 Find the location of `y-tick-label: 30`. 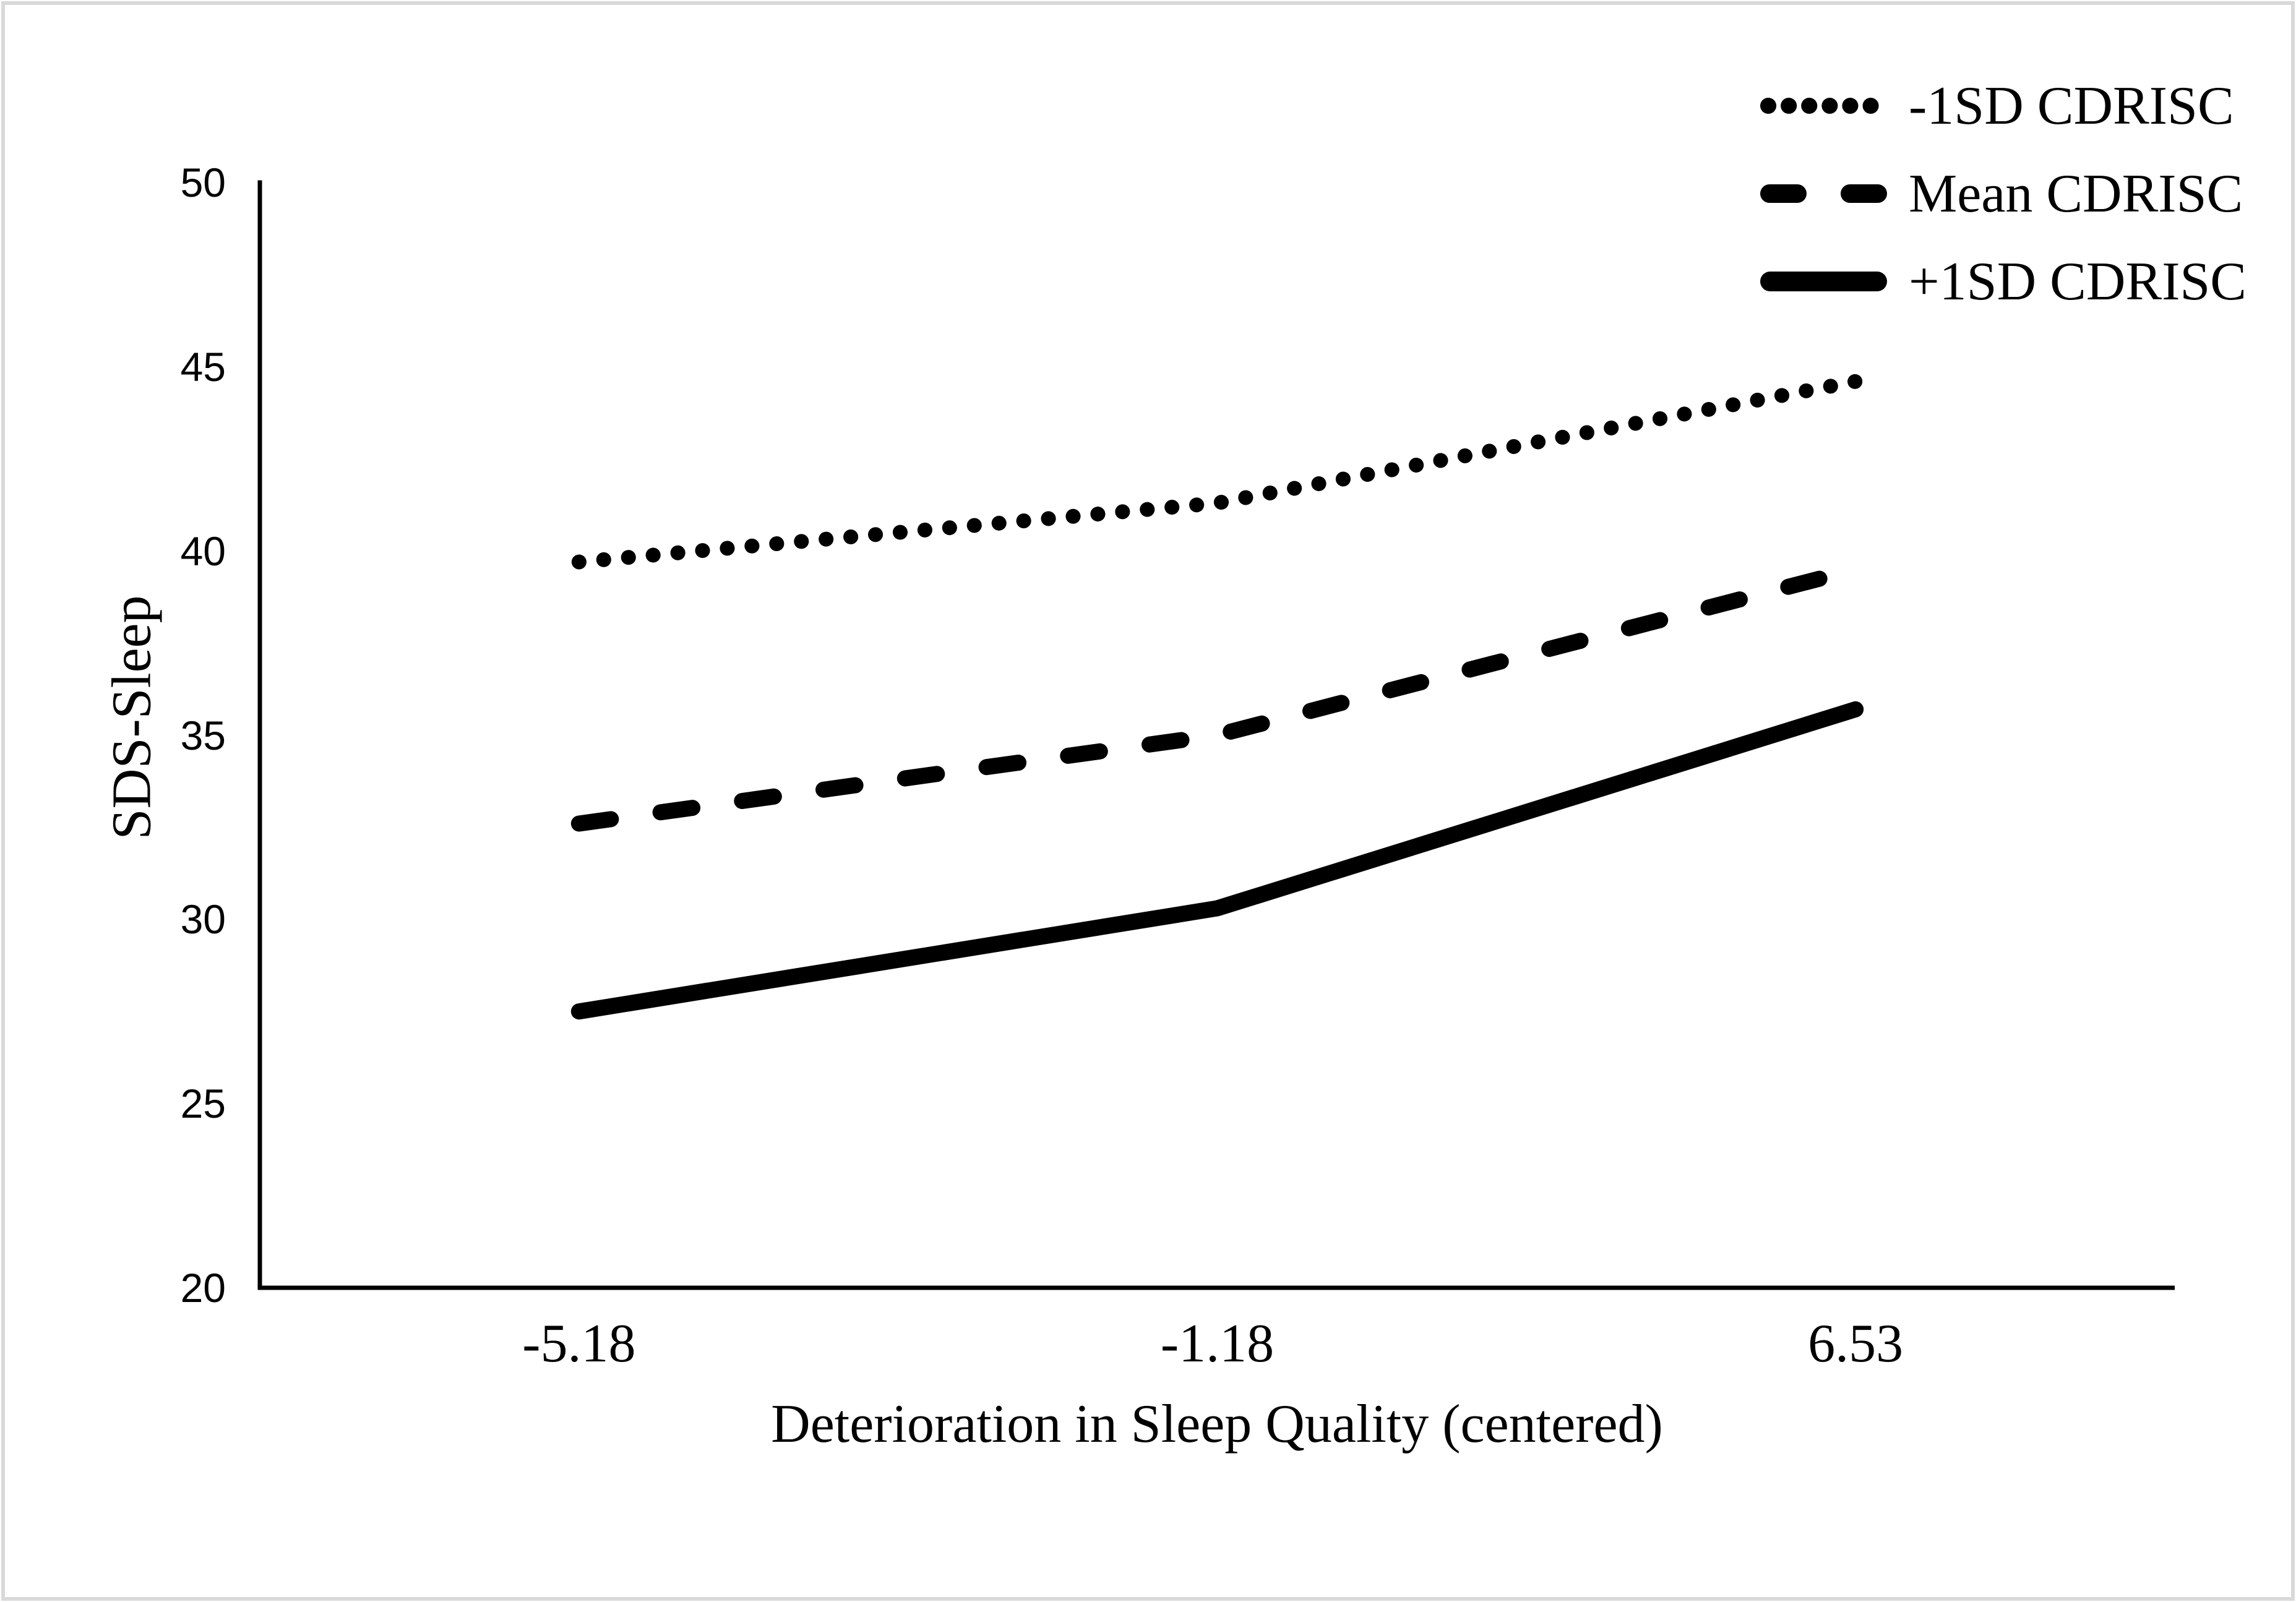

y-tick-label: 30 is located at coordinates (203, 919).